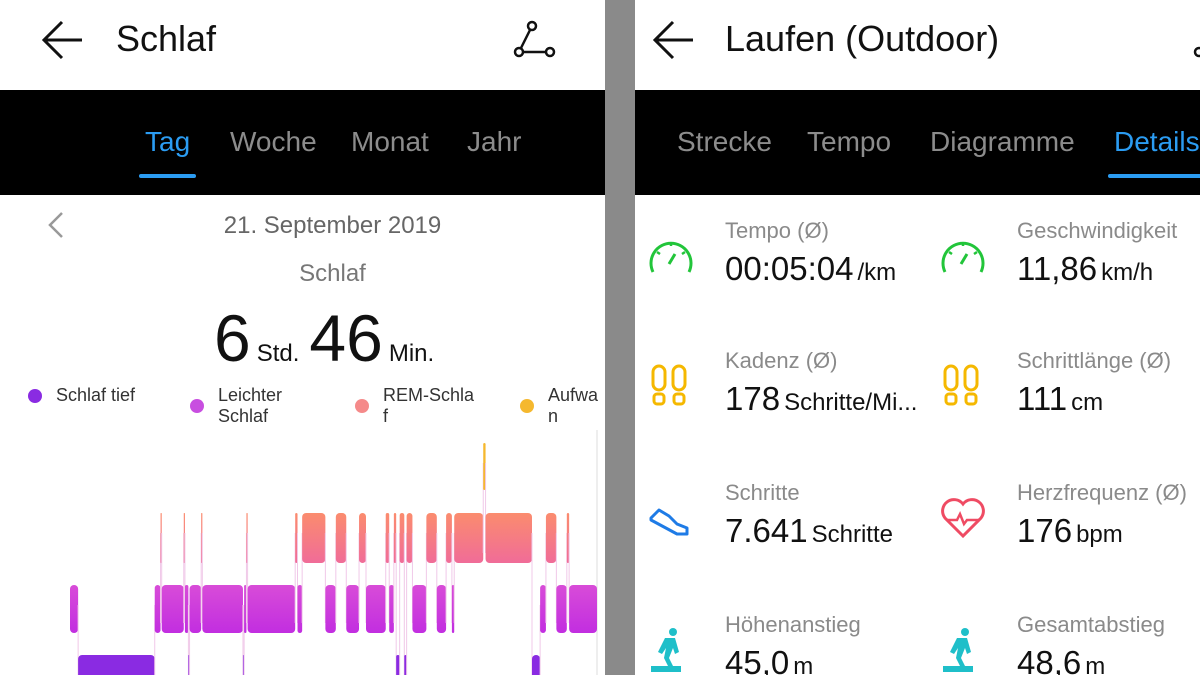  Describe the element at coordinates (273, 141) in the screenshot. I see `tab-woche: Woche` at that location.